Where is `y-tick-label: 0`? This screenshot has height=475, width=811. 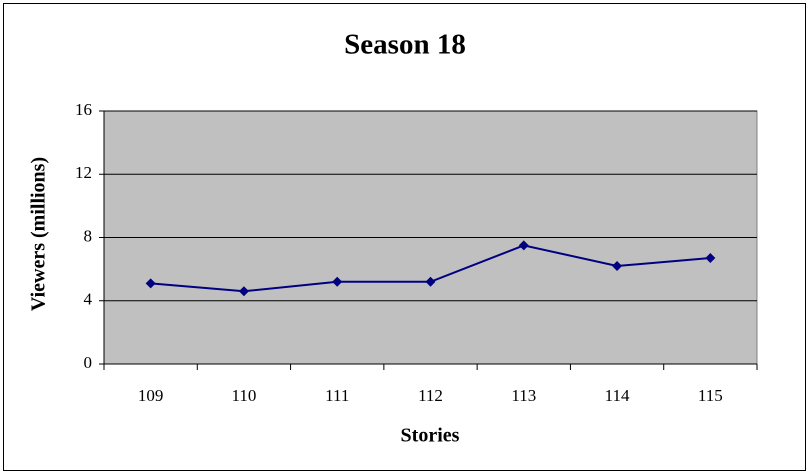 y-tick-label: 0 is located at coordinates (88, 362).